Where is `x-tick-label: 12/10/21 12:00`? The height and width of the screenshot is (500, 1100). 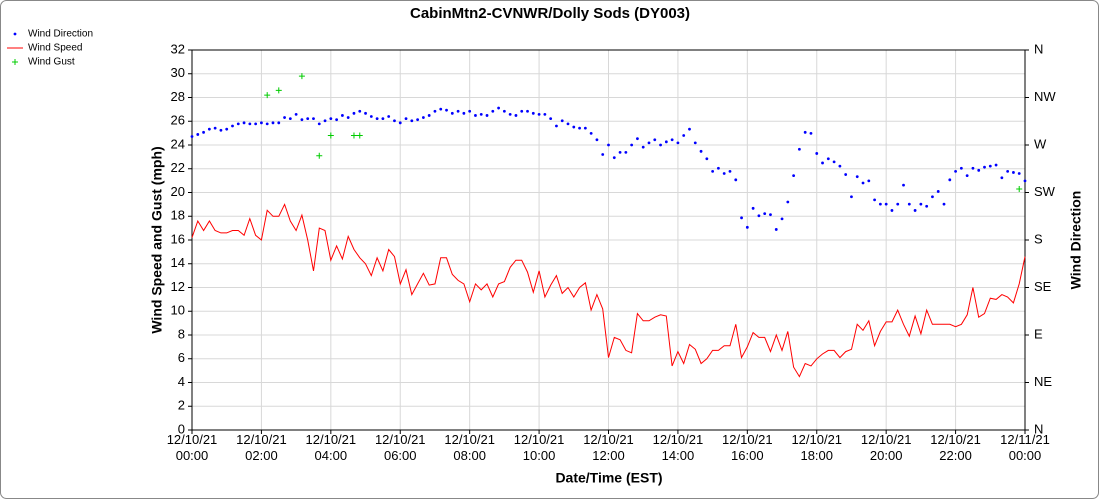
x-tick-label: 12/10/21 12:00 is located at coordinates (608, 447).